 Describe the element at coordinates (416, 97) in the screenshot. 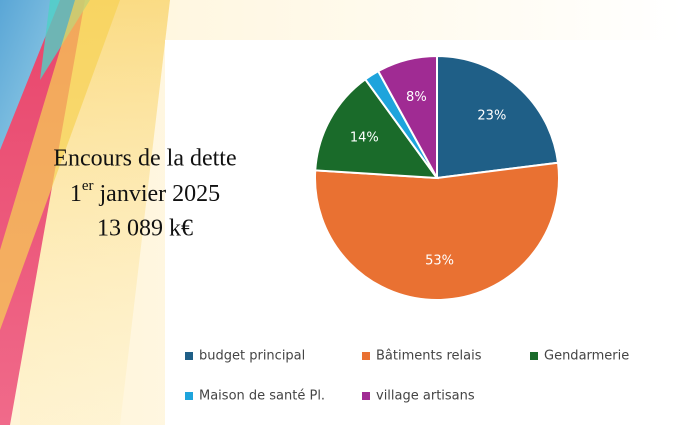

I see `slice-label: 8%` at that location.